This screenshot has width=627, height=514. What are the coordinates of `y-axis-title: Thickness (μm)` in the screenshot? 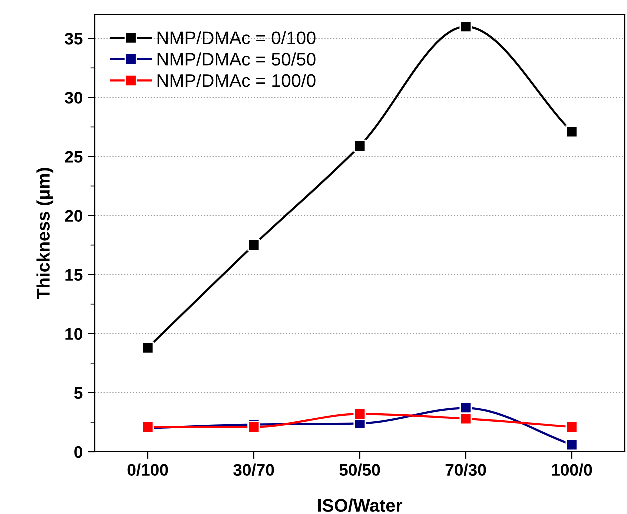 It's located at (45, 234).